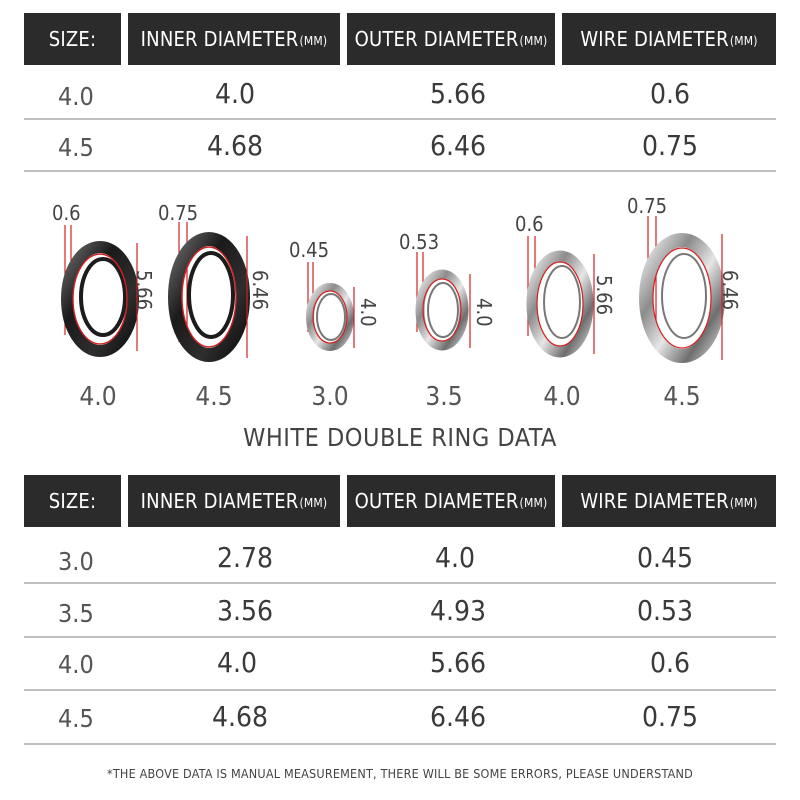 The width and height of the screenshot is (800, 800). I want to click on section-title: WHITE DOUBLE RING DATA, so click(400, 437).